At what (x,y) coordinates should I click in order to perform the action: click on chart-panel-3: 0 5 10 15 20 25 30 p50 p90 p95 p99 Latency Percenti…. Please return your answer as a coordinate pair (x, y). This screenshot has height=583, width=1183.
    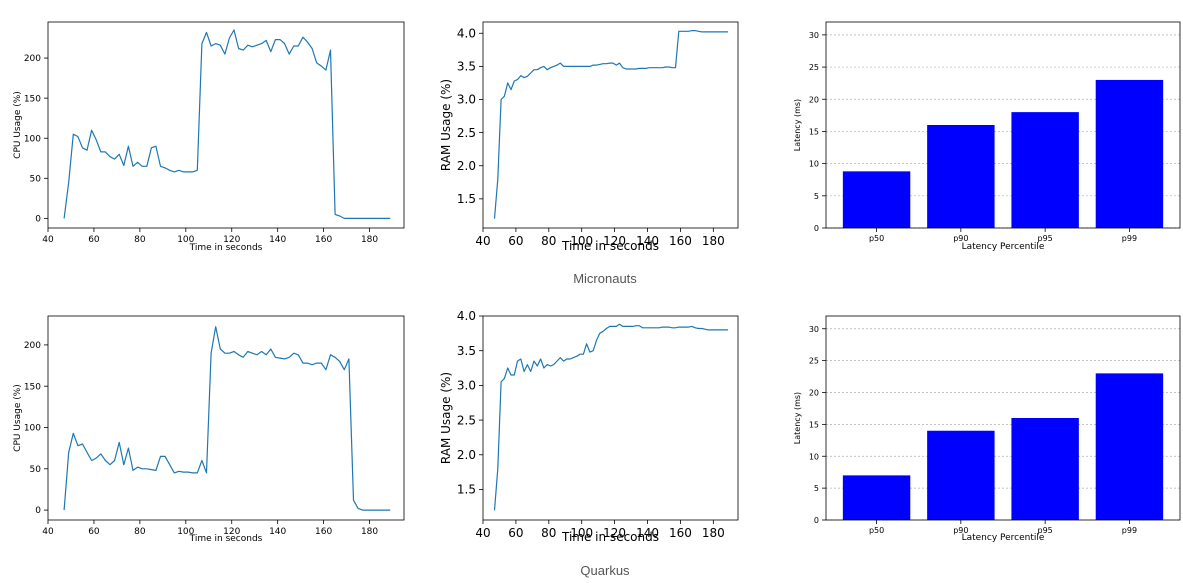
    Looking at the image, I should click on (987, 136).